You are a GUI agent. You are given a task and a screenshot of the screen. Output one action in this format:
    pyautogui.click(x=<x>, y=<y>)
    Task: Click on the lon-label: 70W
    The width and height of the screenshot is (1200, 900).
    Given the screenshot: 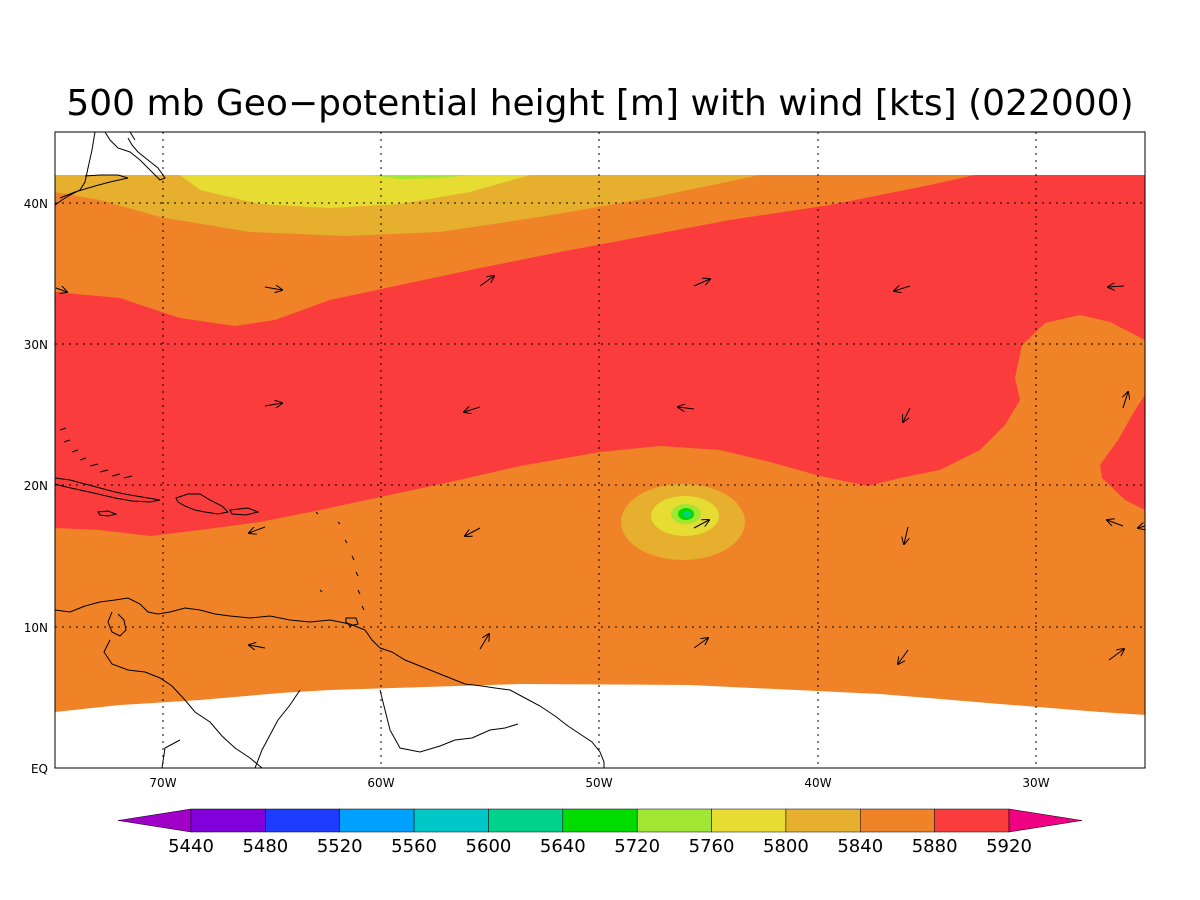 What is the action you would take?
    pyautogui.click(x=162, y=783)
    